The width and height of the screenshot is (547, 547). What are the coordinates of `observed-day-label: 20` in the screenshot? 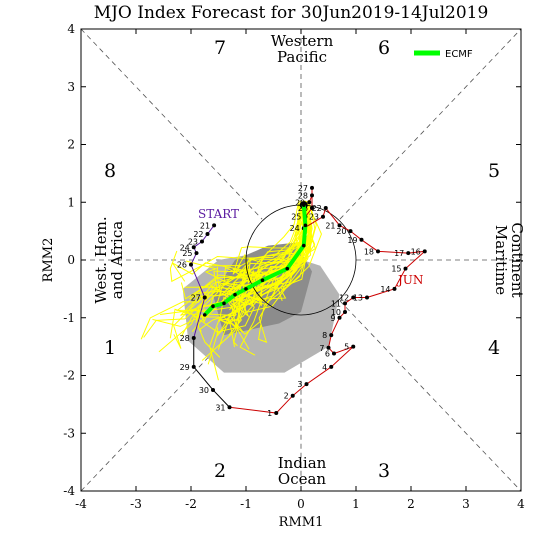 It's located at (341, 231).